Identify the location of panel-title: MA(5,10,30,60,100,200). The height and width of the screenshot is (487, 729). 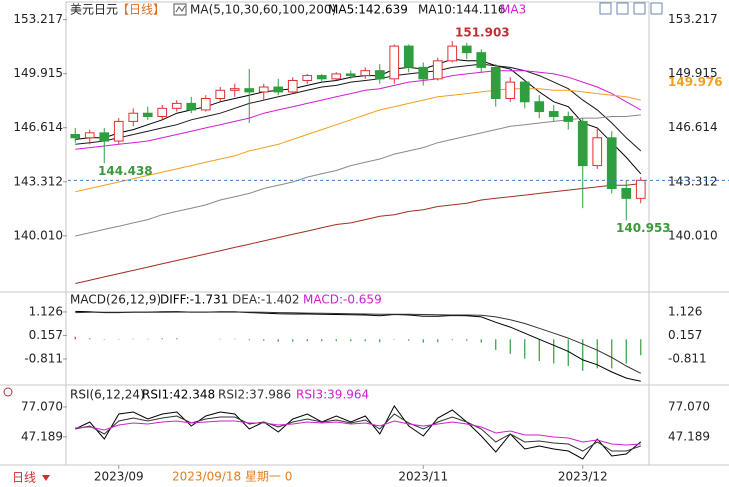
(263, 10).